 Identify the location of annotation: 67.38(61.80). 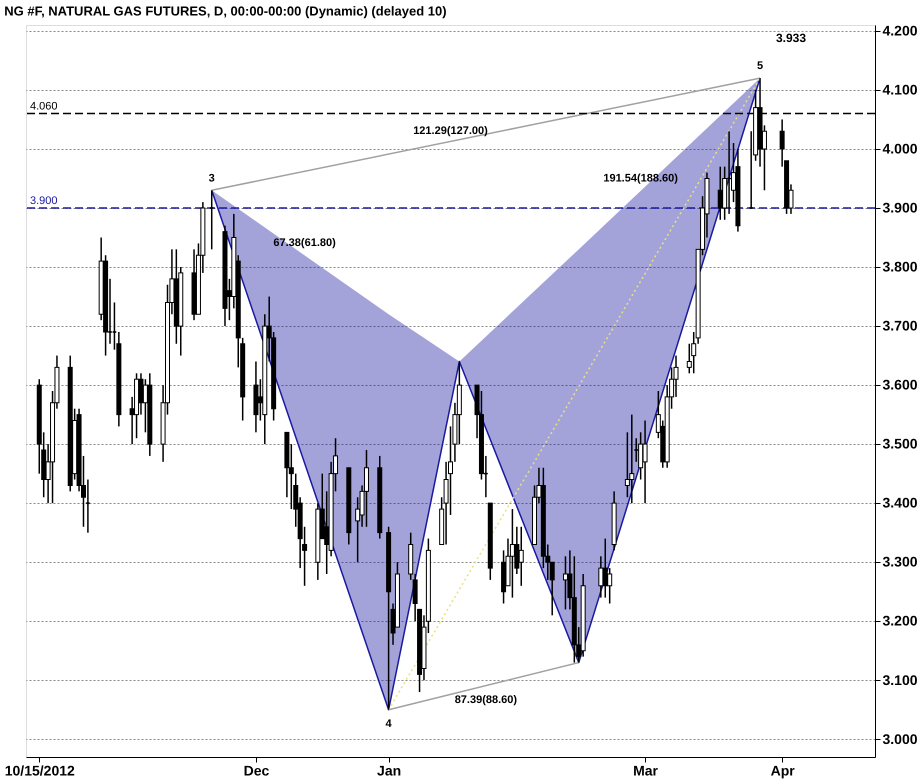
(304, 243).